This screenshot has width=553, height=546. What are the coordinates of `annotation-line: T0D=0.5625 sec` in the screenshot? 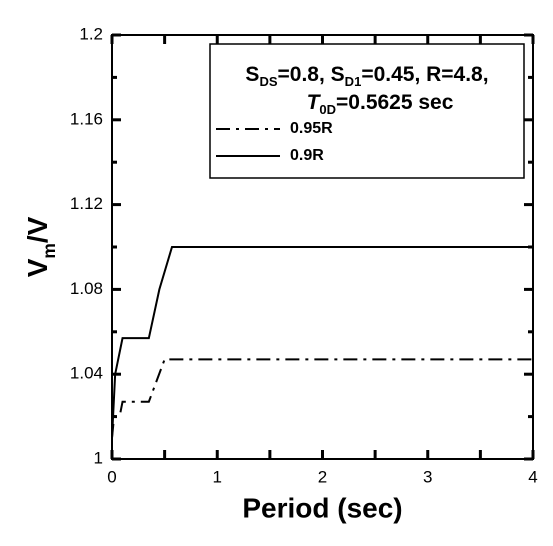 It's located at (380, 104).